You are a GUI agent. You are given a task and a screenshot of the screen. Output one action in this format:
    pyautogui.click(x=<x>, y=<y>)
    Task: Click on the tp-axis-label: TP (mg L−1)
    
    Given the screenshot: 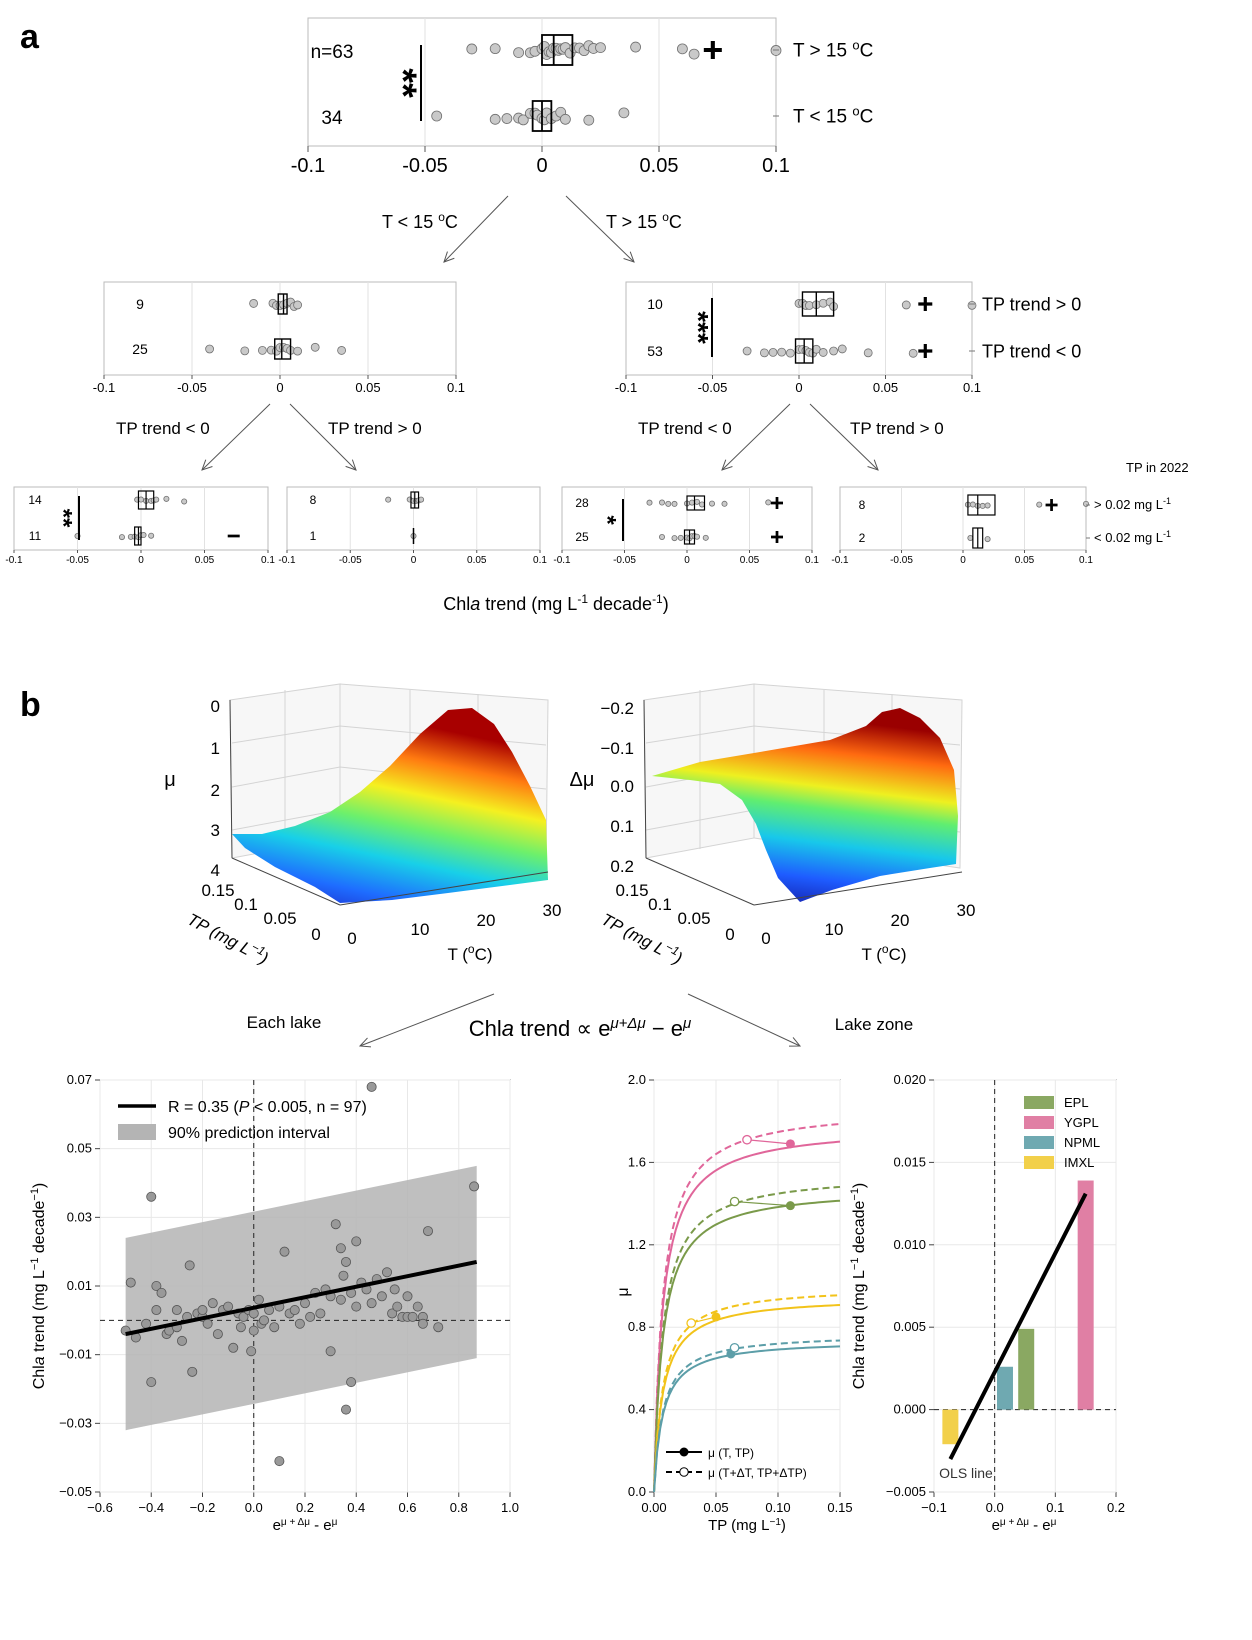 What is the action you would take?
    pyautogui.click(x=228, y=937)
    